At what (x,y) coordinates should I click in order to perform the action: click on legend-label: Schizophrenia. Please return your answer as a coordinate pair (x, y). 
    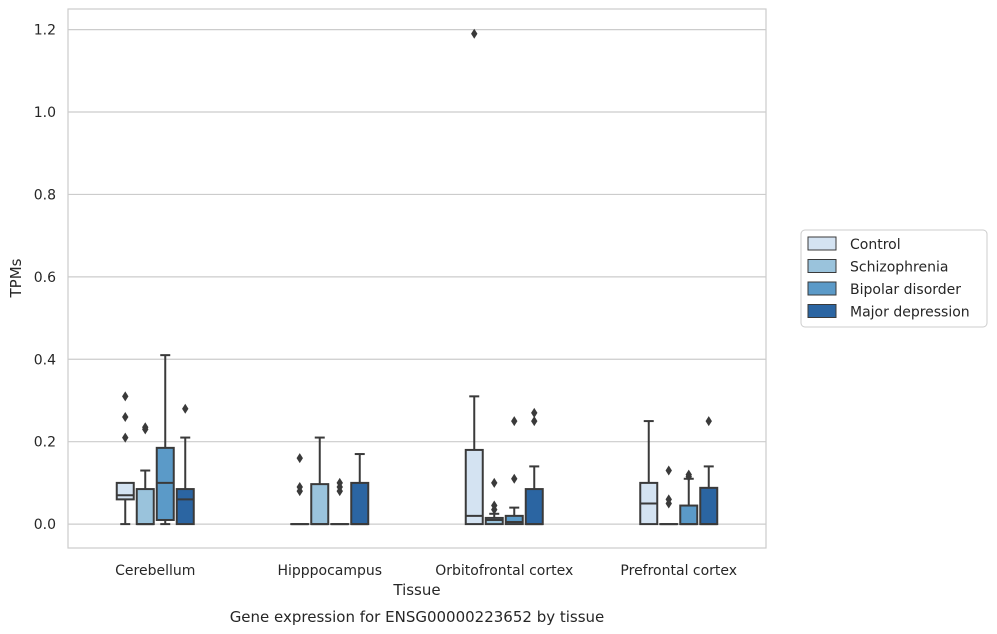
    Looking at the image, I should click on (899, 268).